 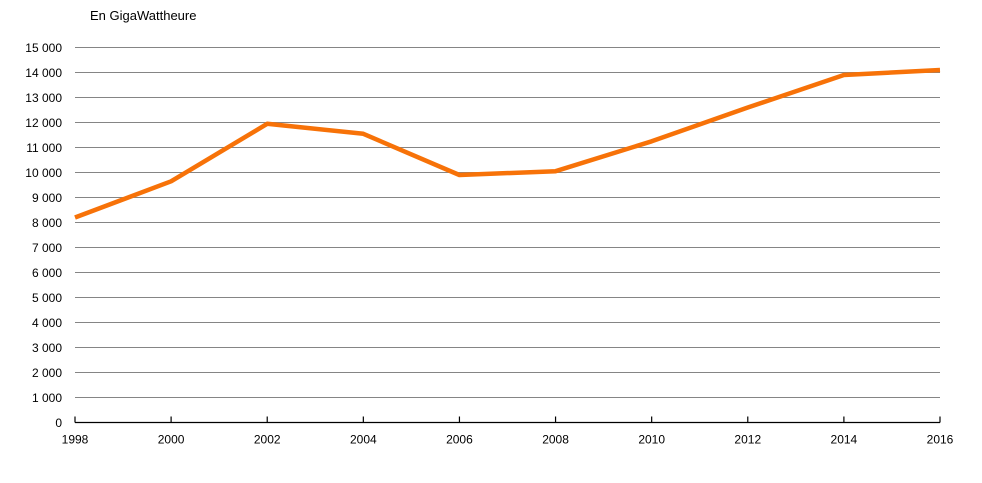 What do you see at coordinates (47, 248) in the screenshot?
I see `y-axis-tick-label: 7 000` at bounding box center [47, 248].